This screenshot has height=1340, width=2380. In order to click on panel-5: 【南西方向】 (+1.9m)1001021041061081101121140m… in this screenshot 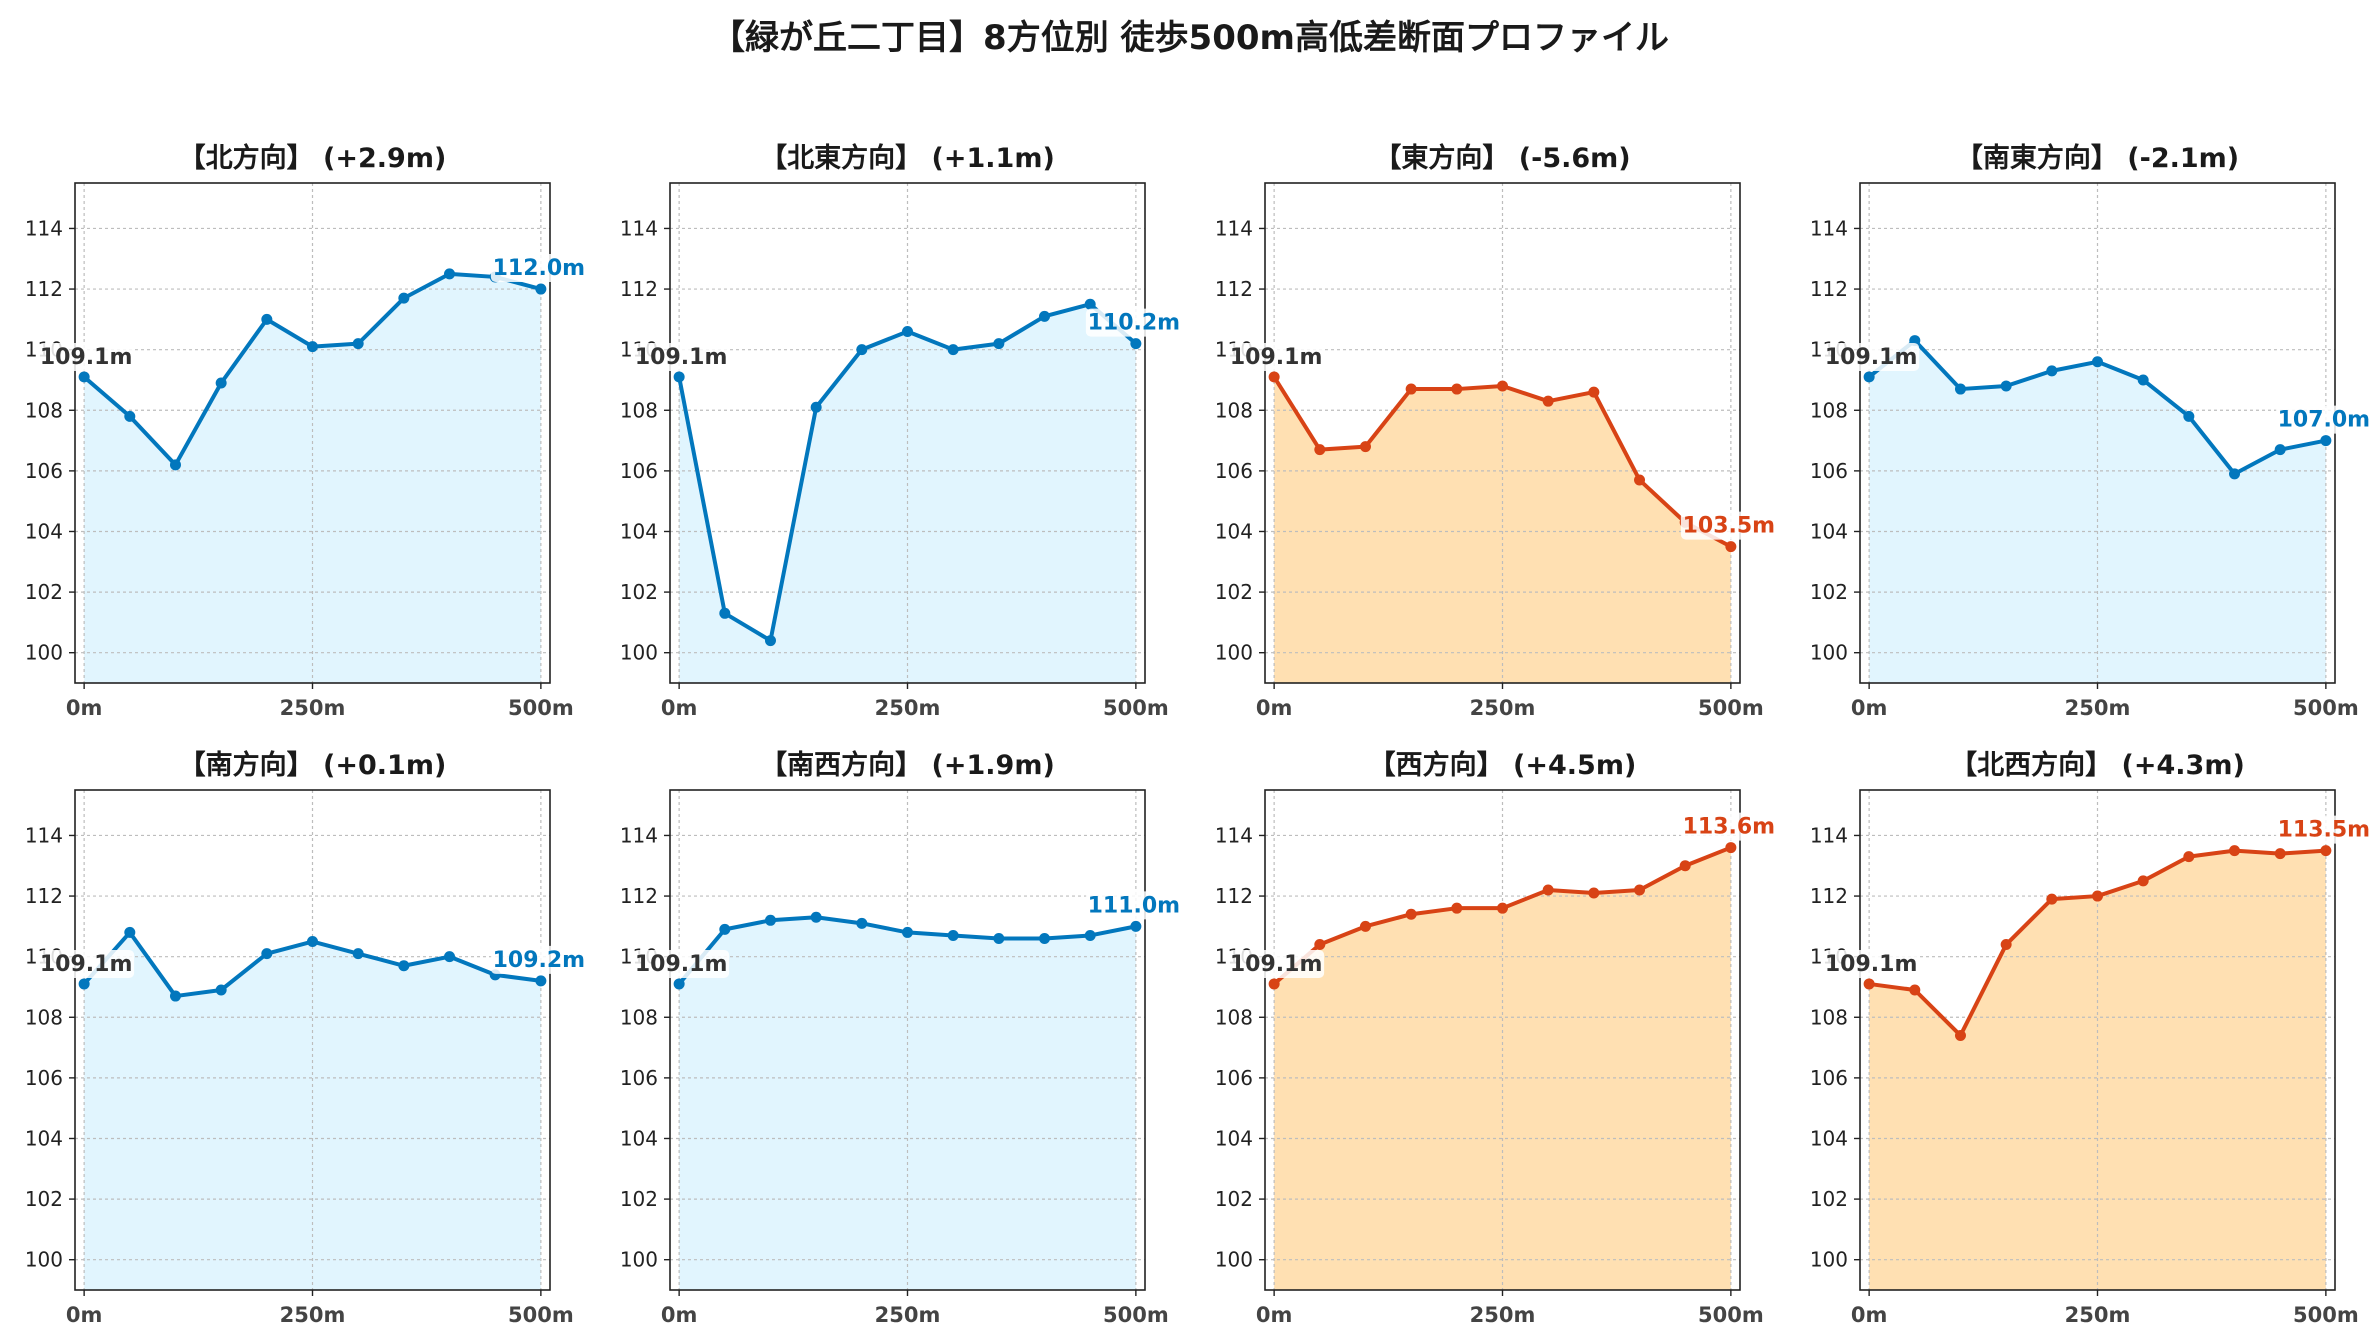, I will do `click(901, 1038)`.